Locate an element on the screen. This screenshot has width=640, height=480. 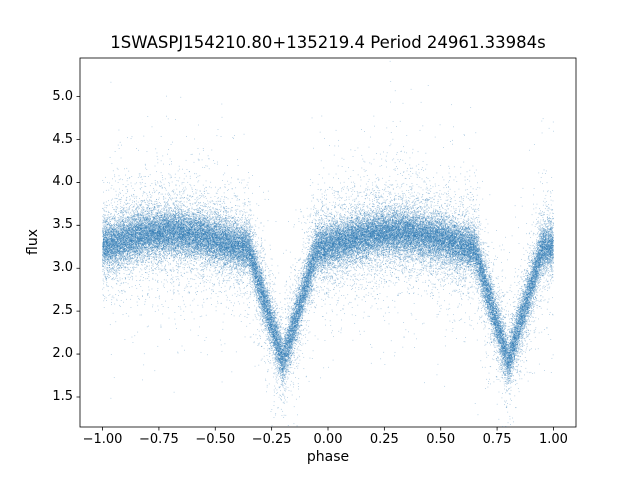
x-tick-label: 0.50 is located at coordinates (441, 439).